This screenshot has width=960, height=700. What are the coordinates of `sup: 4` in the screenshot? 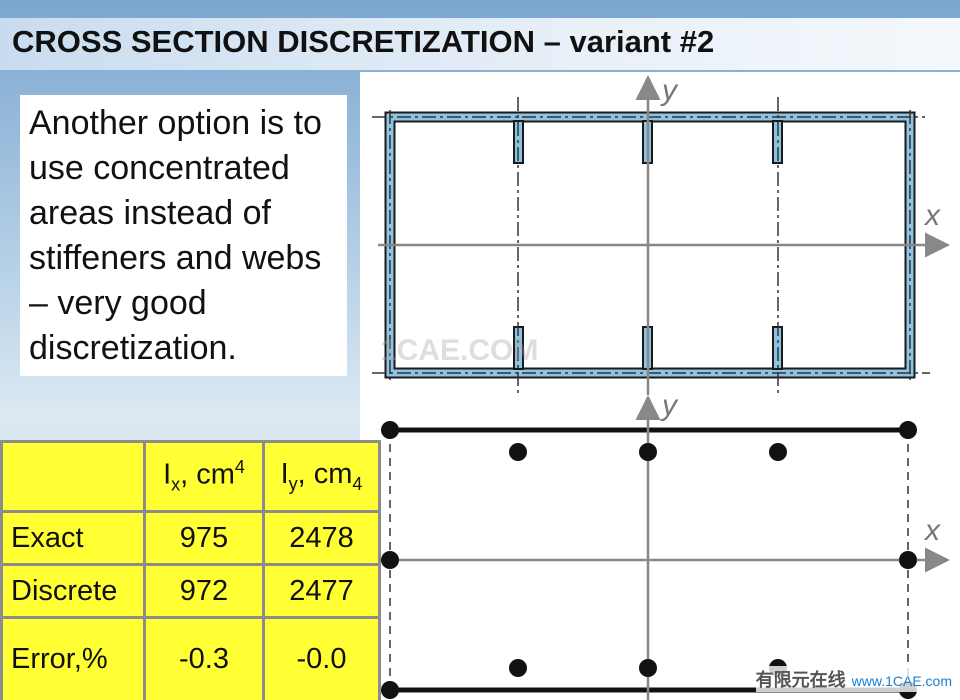 It's located at (239, 467).